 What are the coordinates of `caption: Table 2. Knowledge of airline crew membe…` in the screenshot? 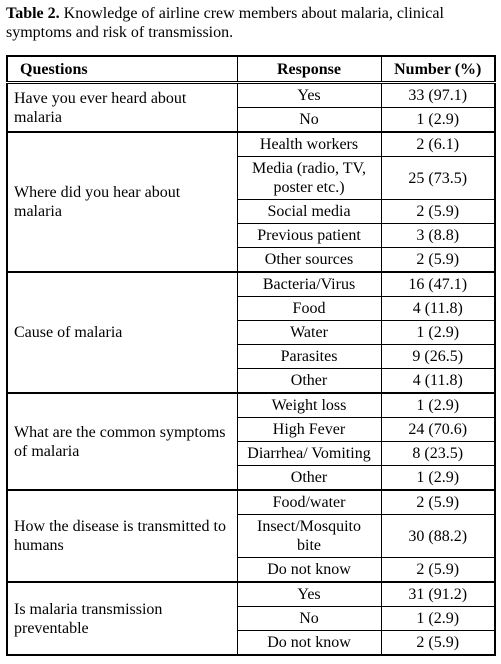 It's located at (251, 23).